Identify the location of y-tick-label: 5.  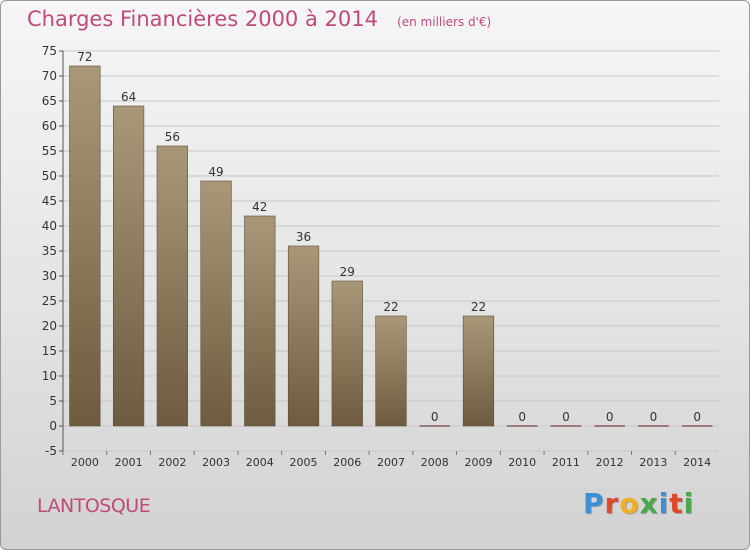
(53, 401).